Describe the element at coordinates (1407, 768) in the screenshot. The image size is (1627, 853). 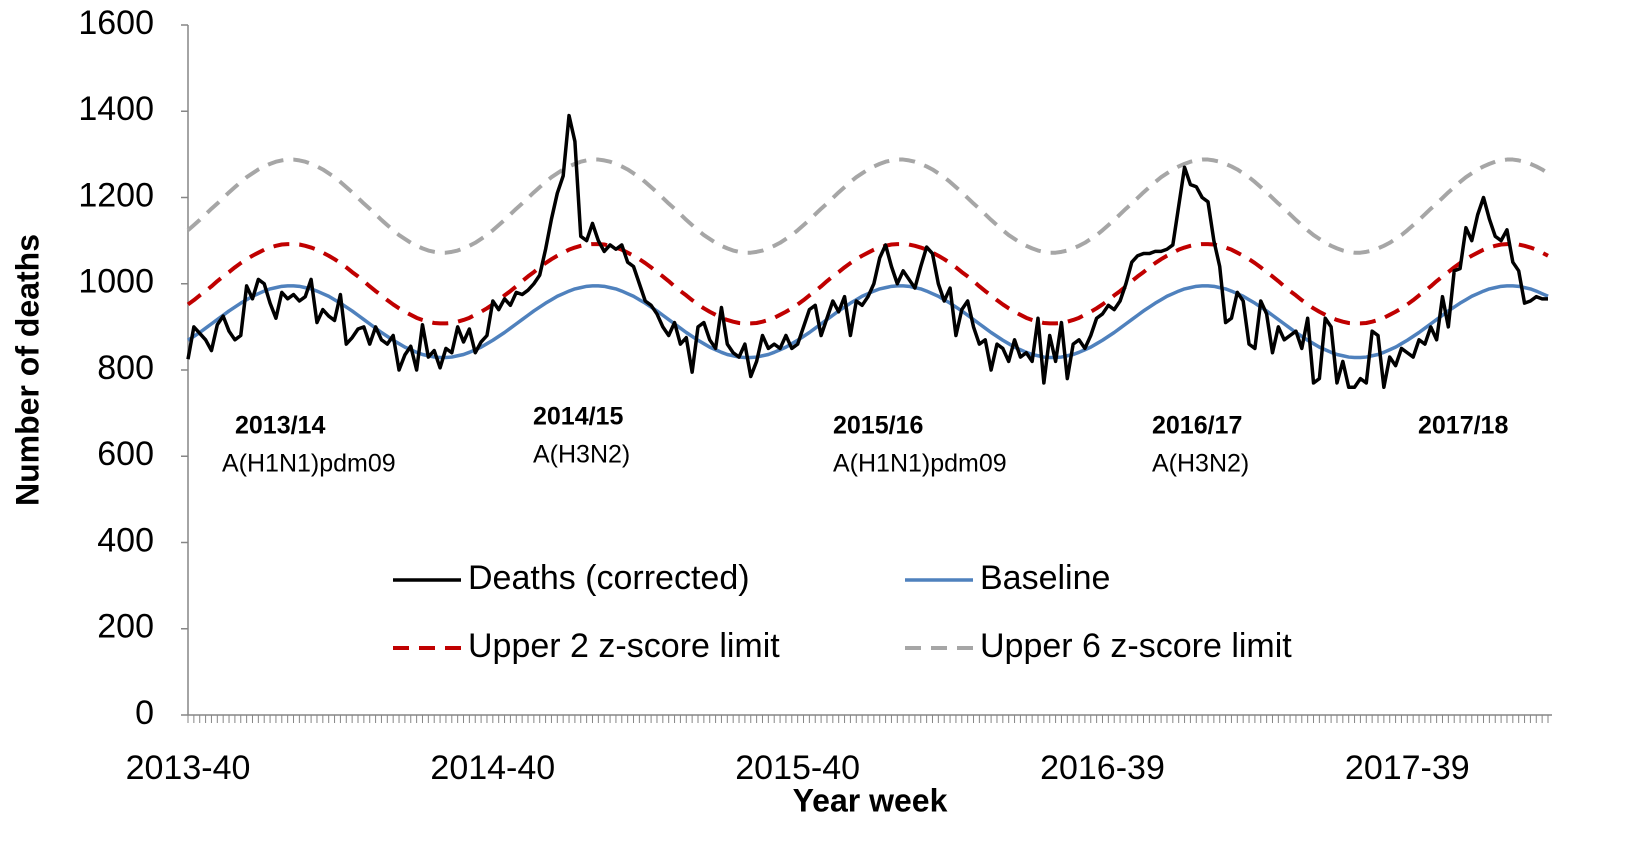
I see `x-tick-label: 2017-39` at that location.